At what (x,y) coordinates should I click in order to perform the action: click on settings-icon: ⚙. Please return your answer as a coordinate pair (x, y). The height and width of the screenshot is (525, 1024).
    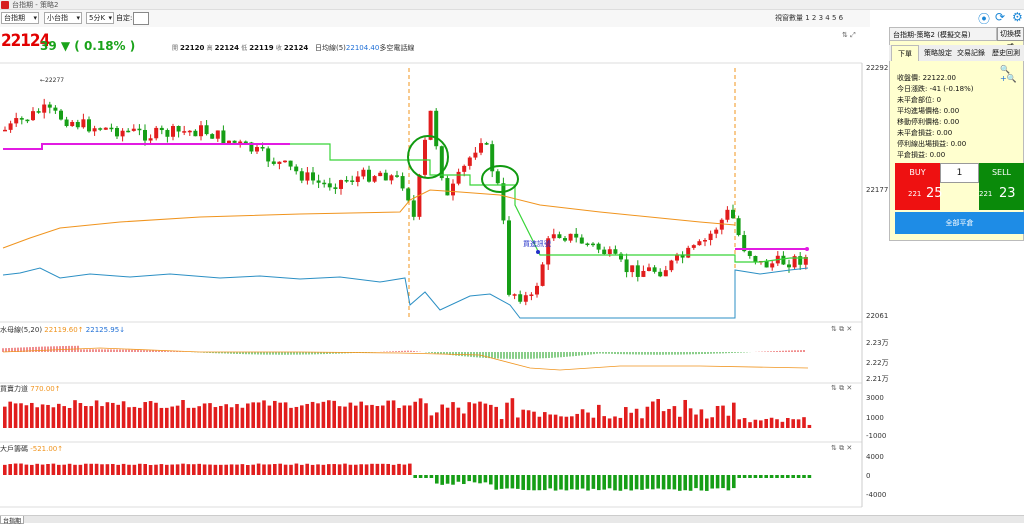
    Looking at the image, I should click on (1017, 17).